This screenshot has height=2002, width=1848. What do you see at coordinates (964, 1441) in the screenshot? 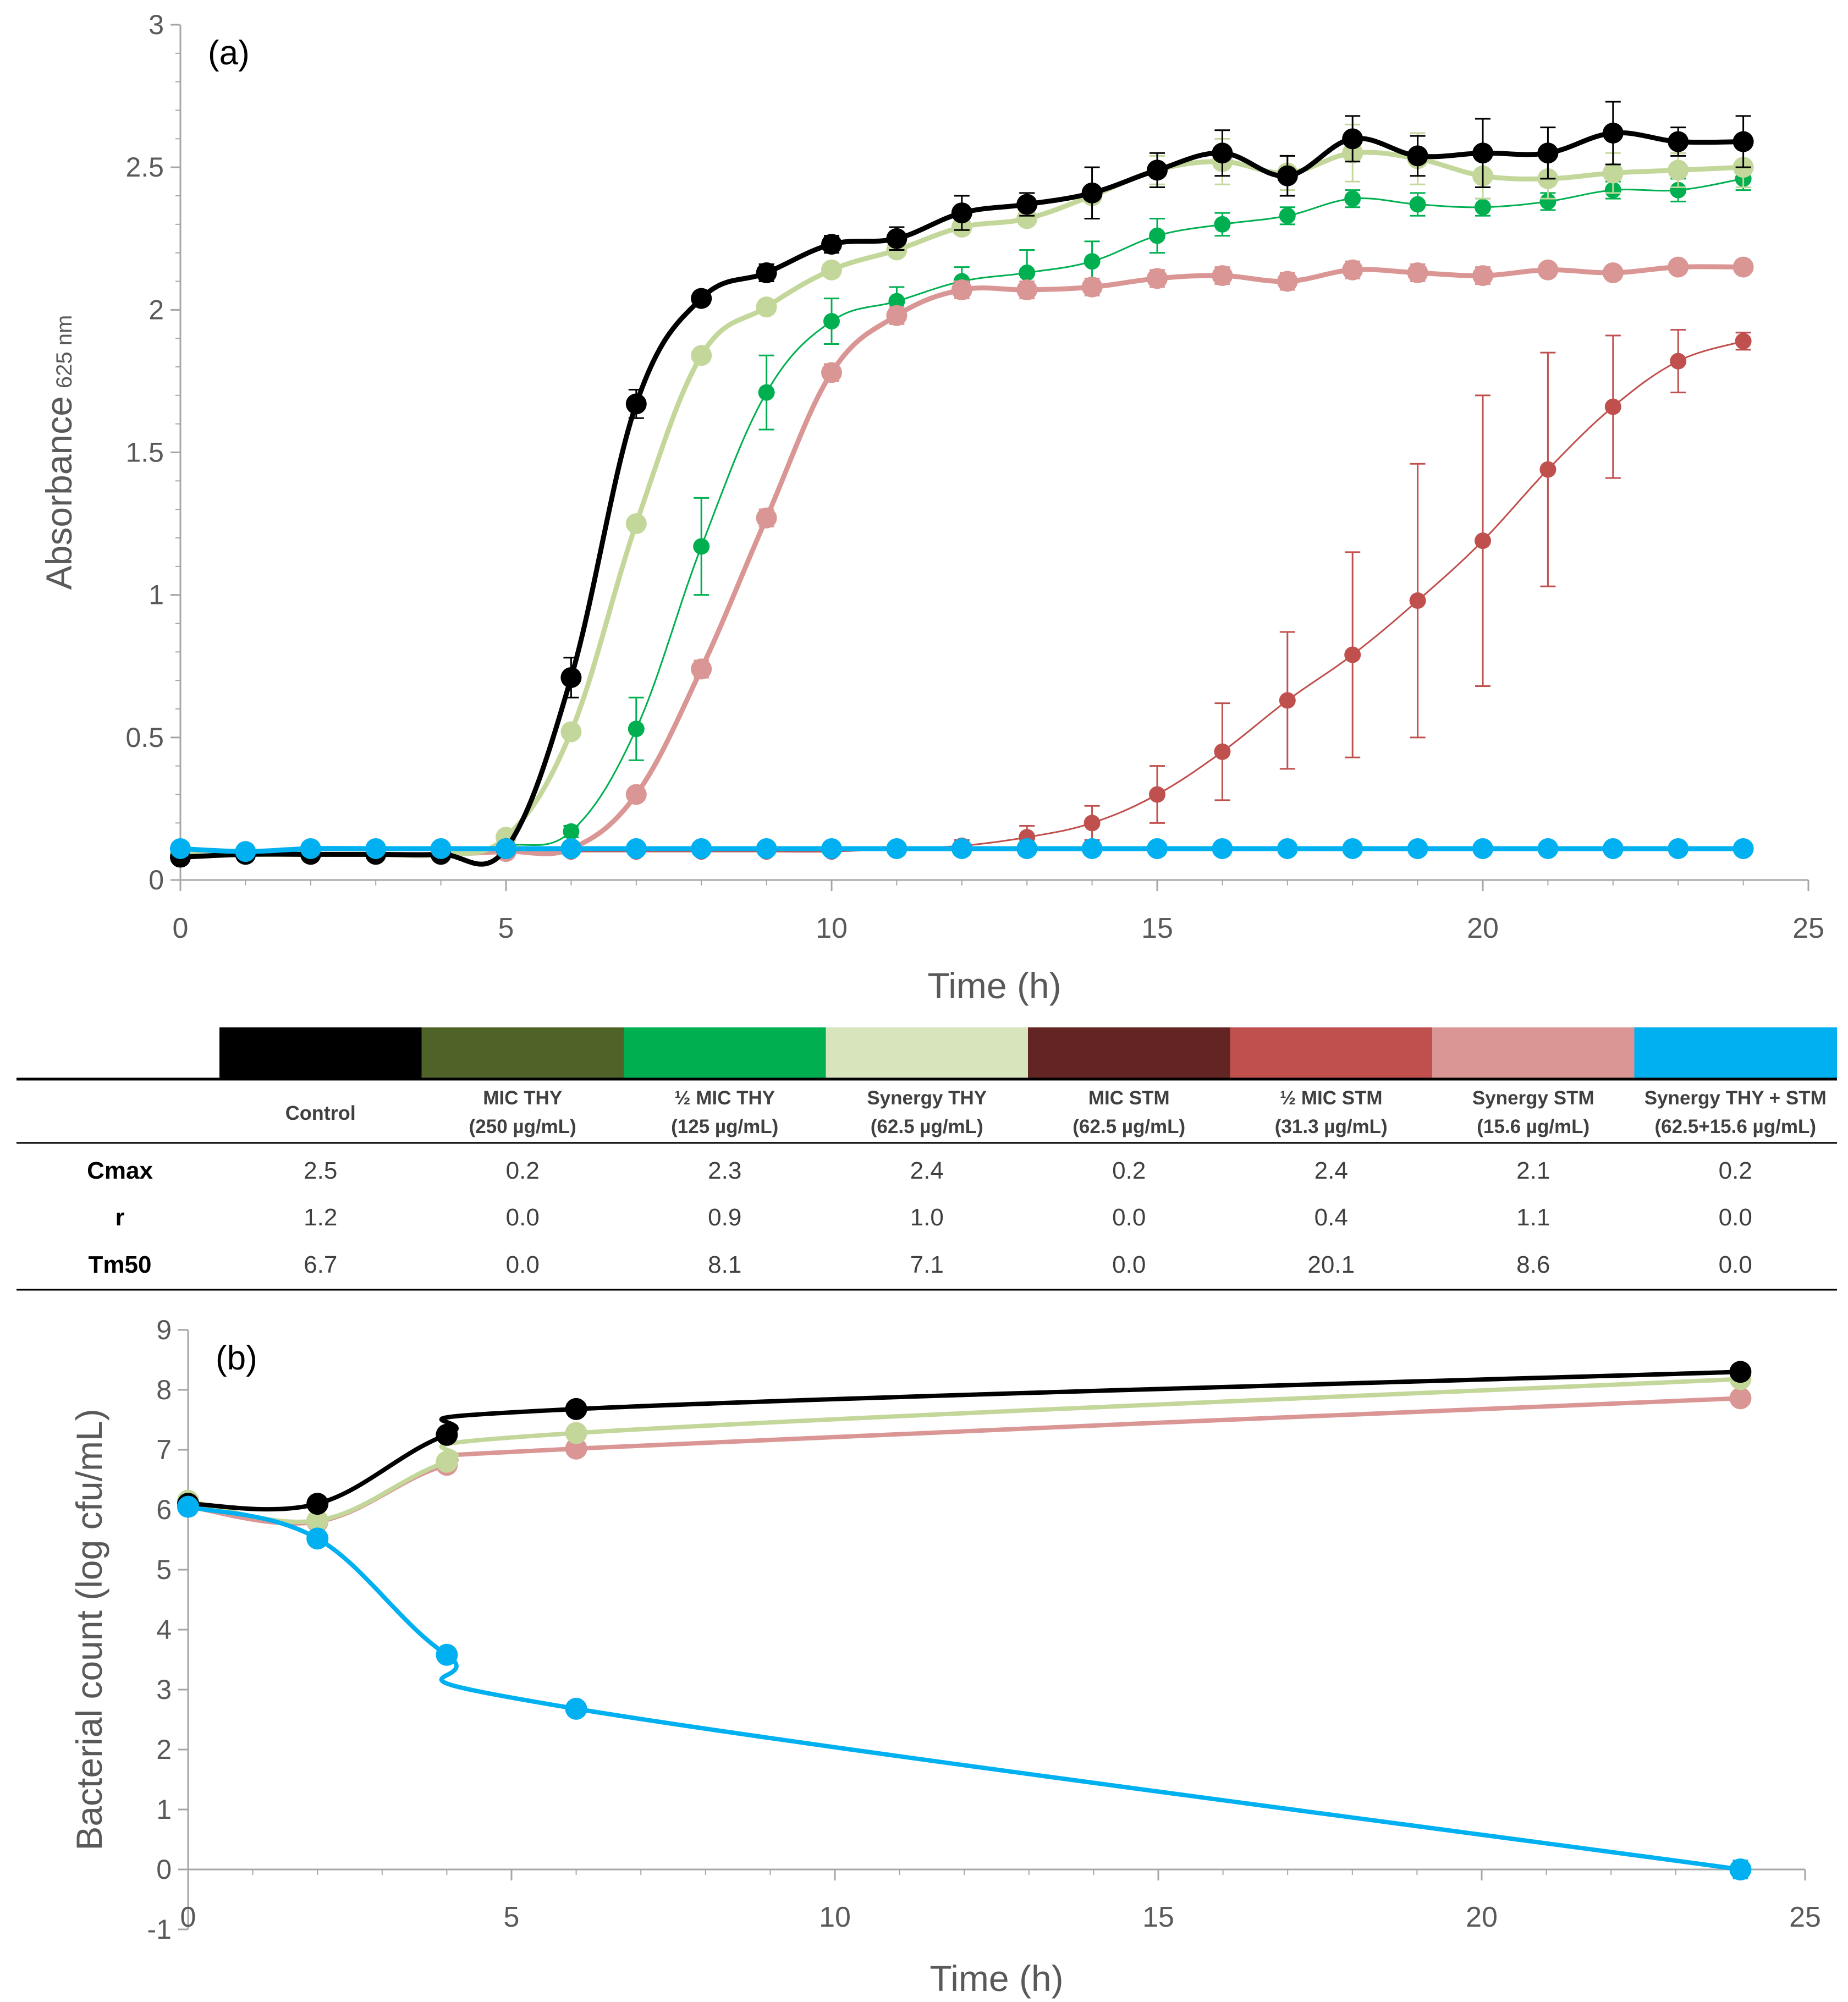
I see `series-line` at bounding box center [964, 1441].